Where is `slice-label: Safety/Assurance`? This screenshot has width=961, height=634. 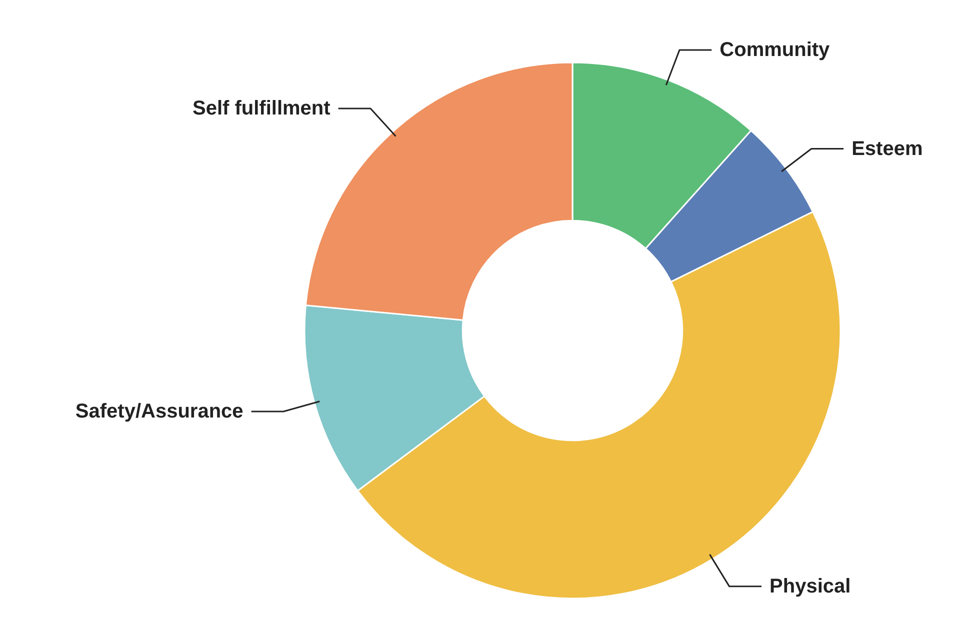 slice-label: Safety/Assurance is located at coordinates (159, 411).